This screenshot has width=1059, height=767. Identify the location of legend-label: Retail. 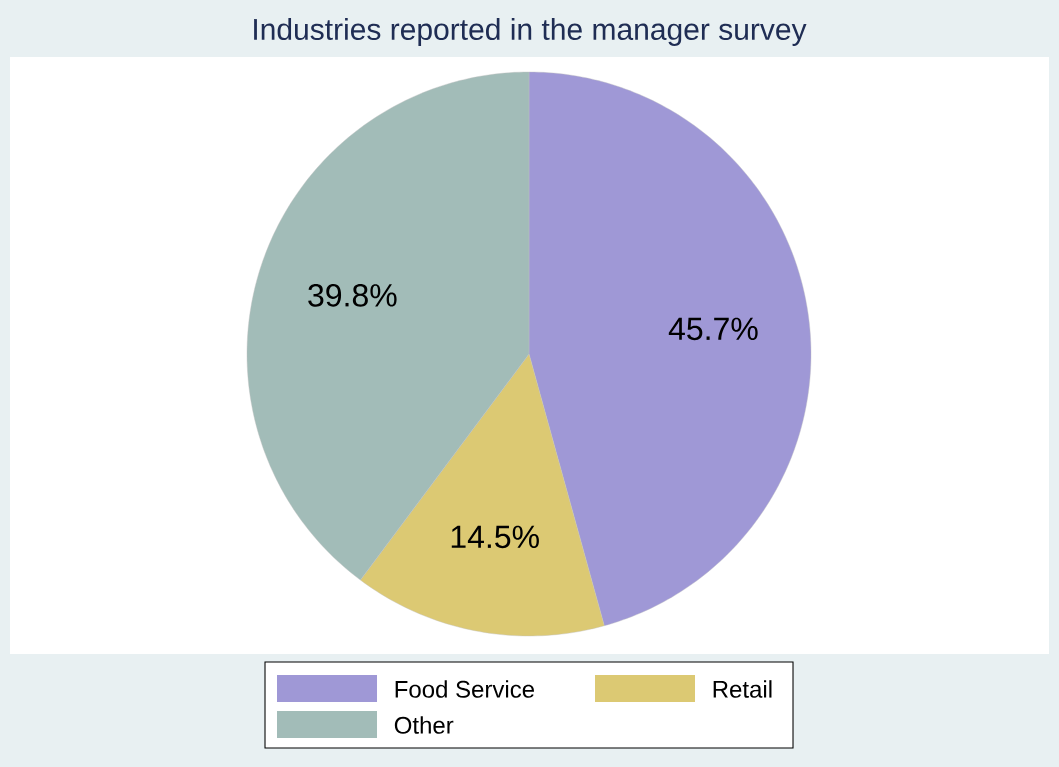
(742, 689).